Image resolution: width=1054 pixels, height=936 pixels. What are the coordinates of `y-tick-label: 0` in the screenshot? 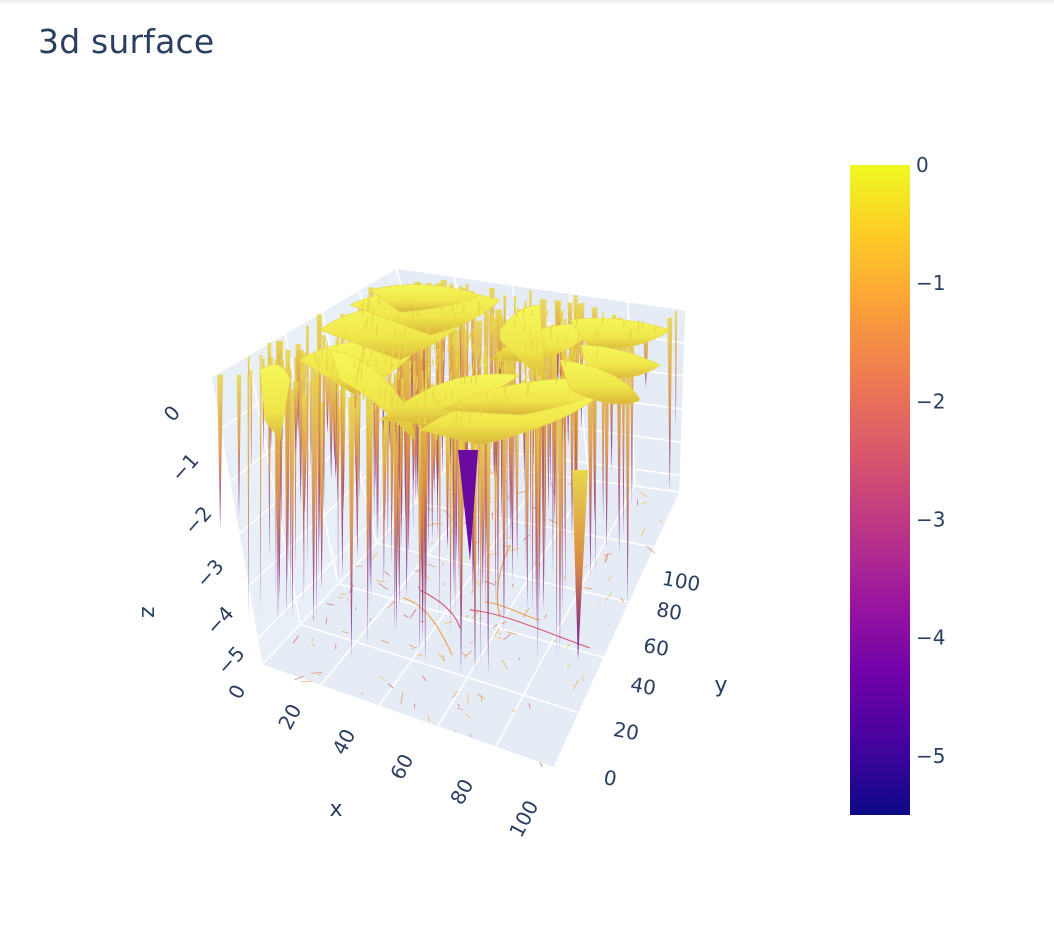 It's located at (610, 778).